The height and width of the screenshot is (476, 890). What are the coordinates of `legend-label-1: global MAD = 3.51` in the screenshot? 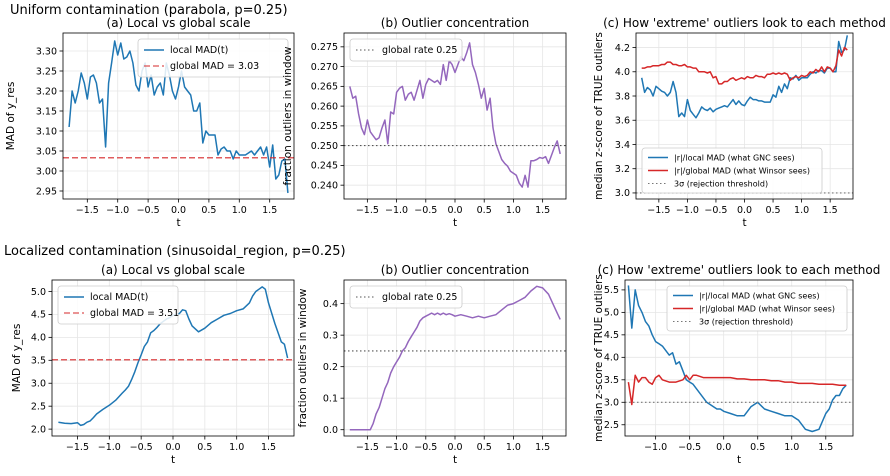 It's located at (134, 313).